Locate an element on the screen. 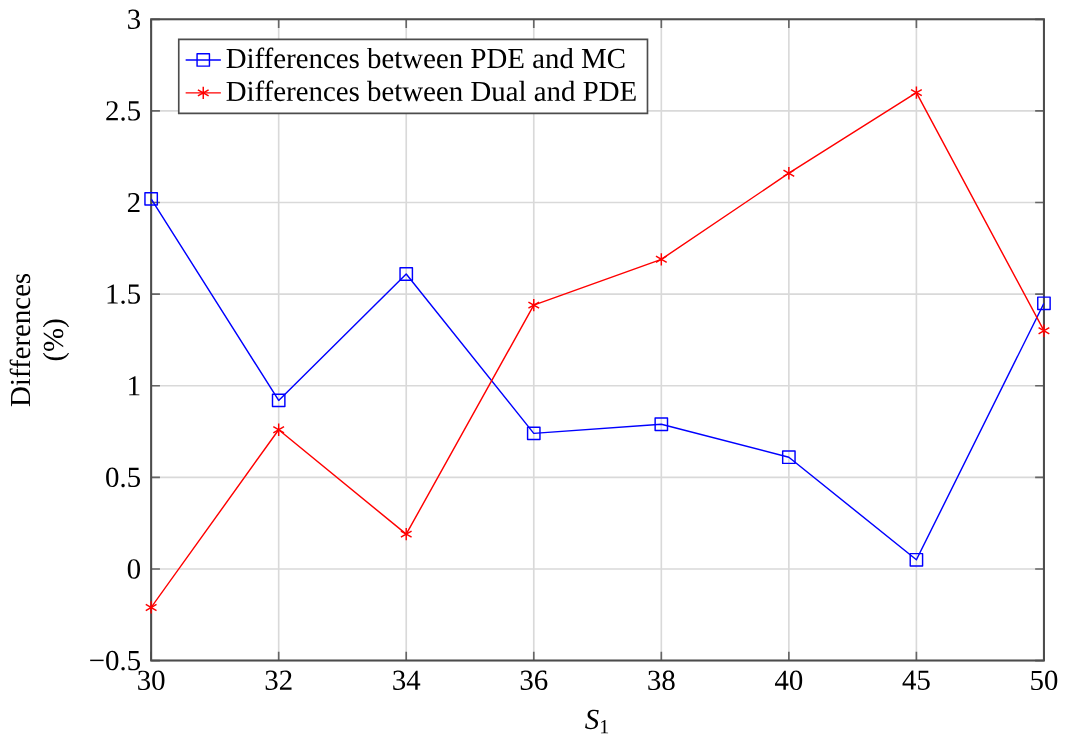 The image size is (1068, 743). x-tick-label: 36 is located at coordinates (534, 680).